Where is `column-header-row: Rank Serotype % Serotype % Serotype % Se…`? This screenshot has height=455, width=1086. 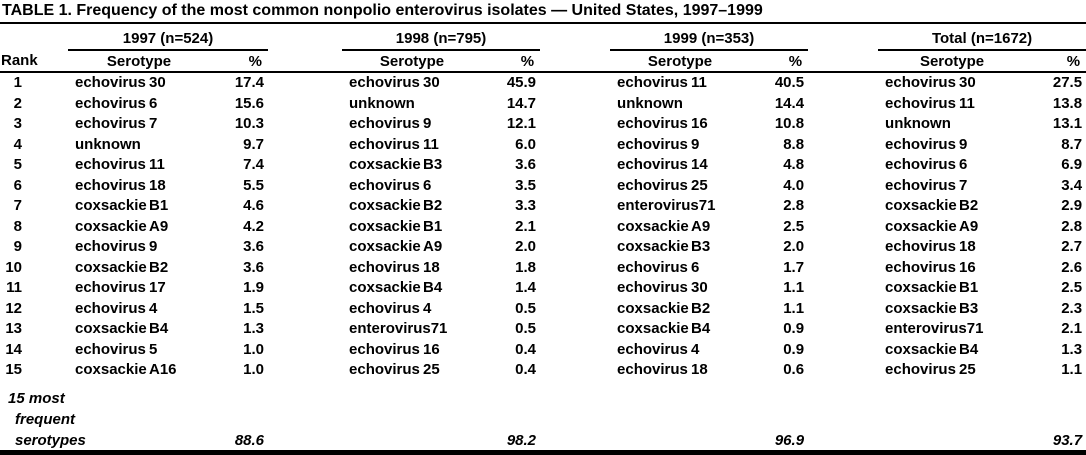 column-header-row: Rank Serotype % Serotype % Serotype % Se… is located at coordinates (543, 61).